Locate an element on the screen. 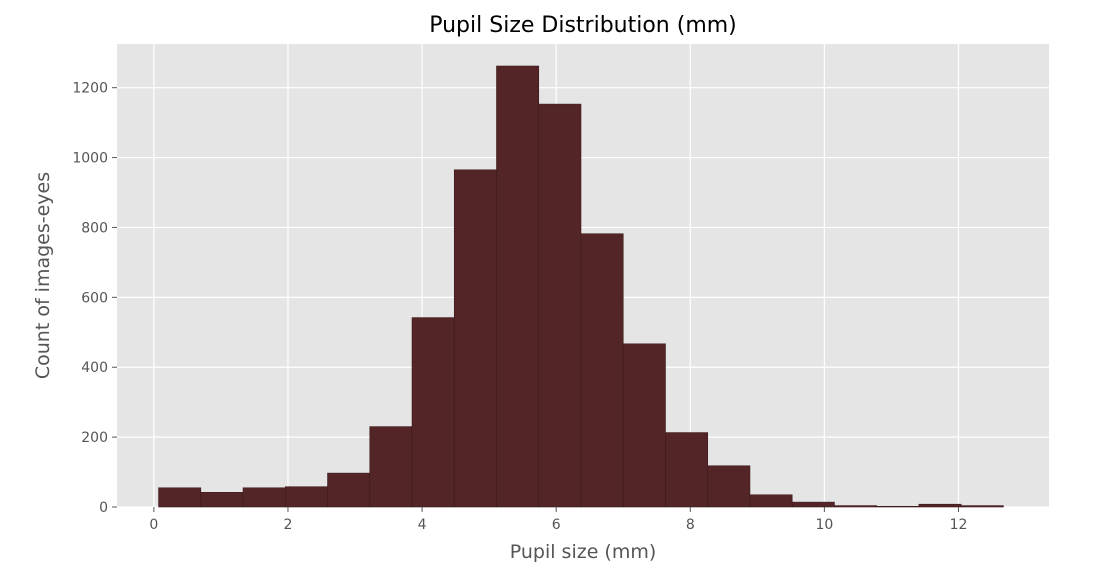 This screenshot has width=1102, height=578. y-tick-label: 800 is located at coordinates (94, 228).